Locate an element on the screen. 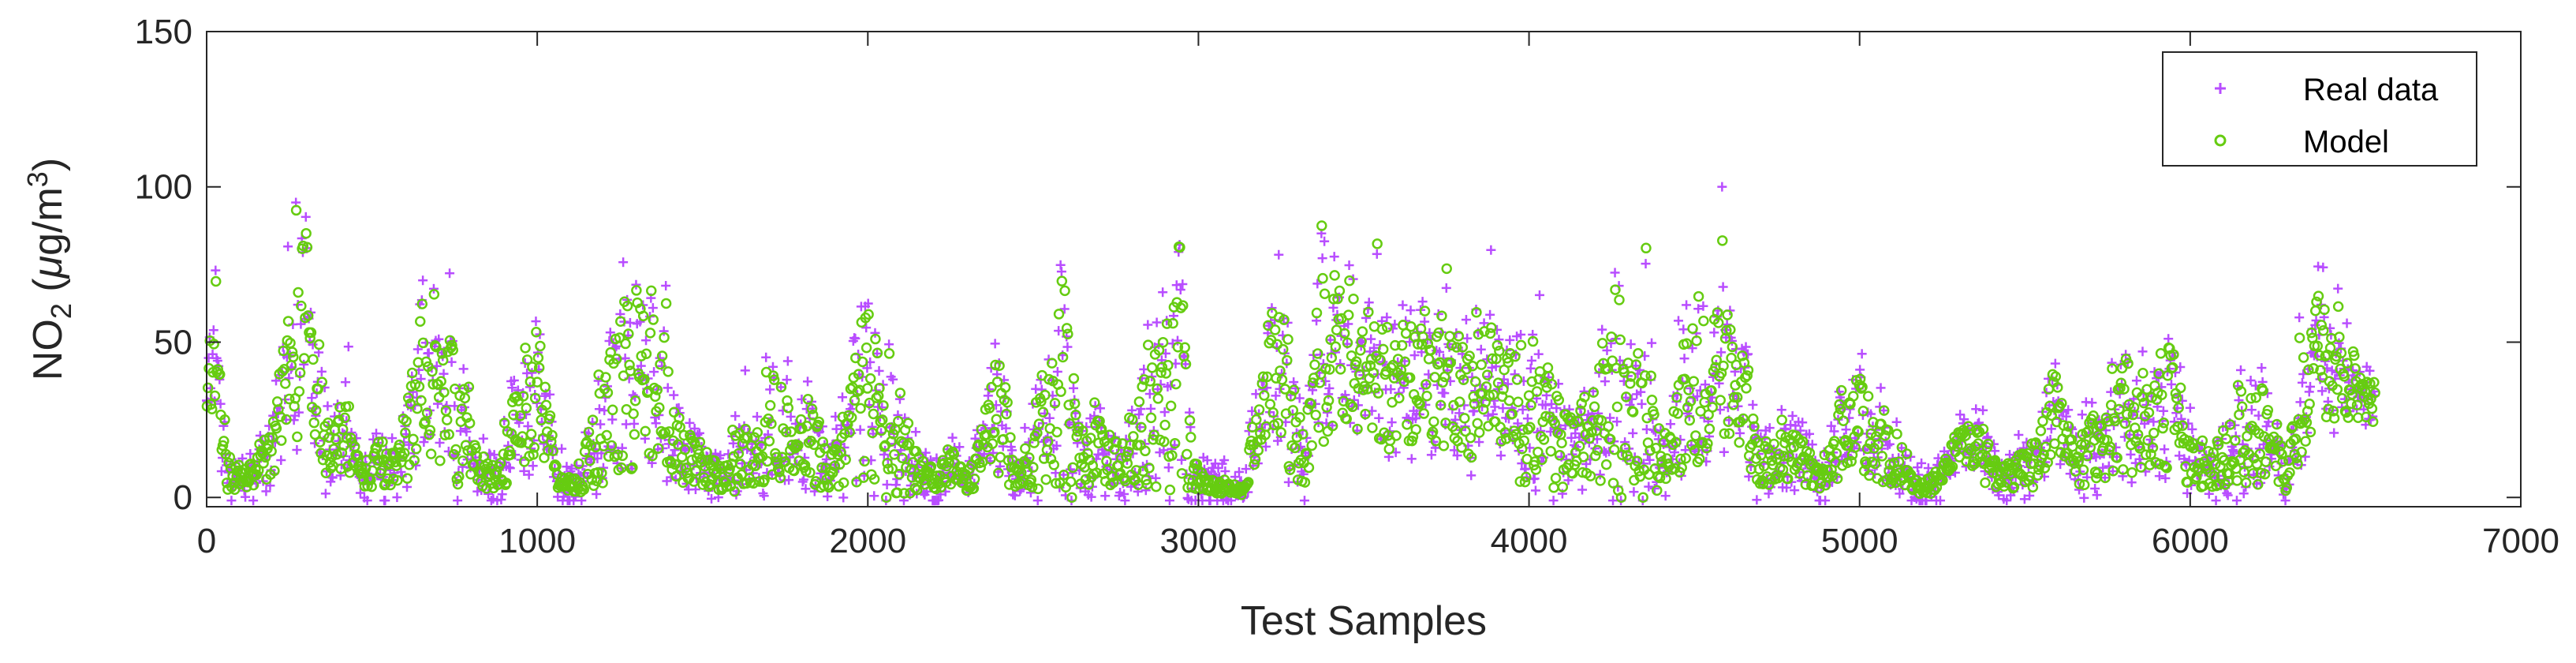  x-axis-title: Test Samples is located at coordinates (1364, 621).